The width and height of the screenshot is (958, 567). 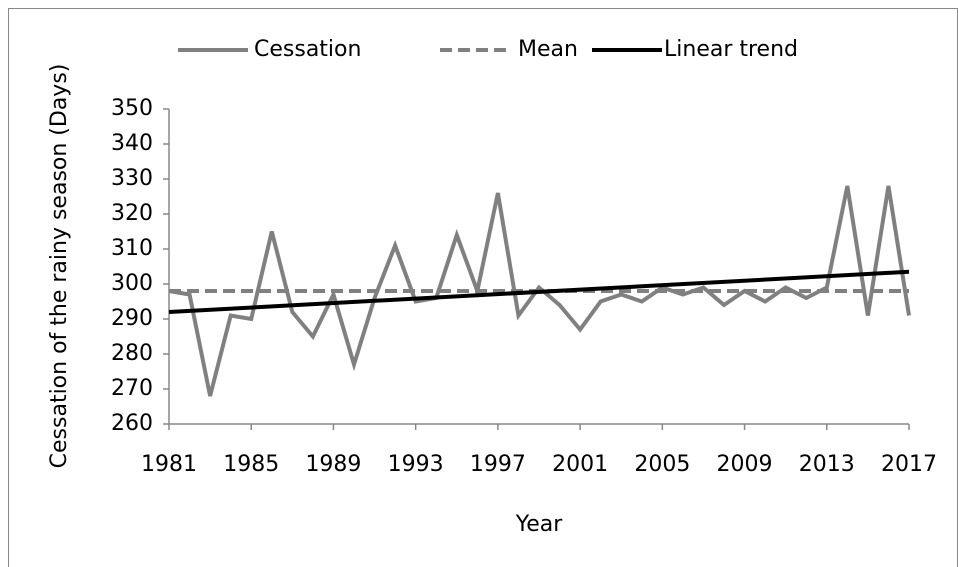 I want to click on x-tick-label: 2001, so click(x=580, y=464).